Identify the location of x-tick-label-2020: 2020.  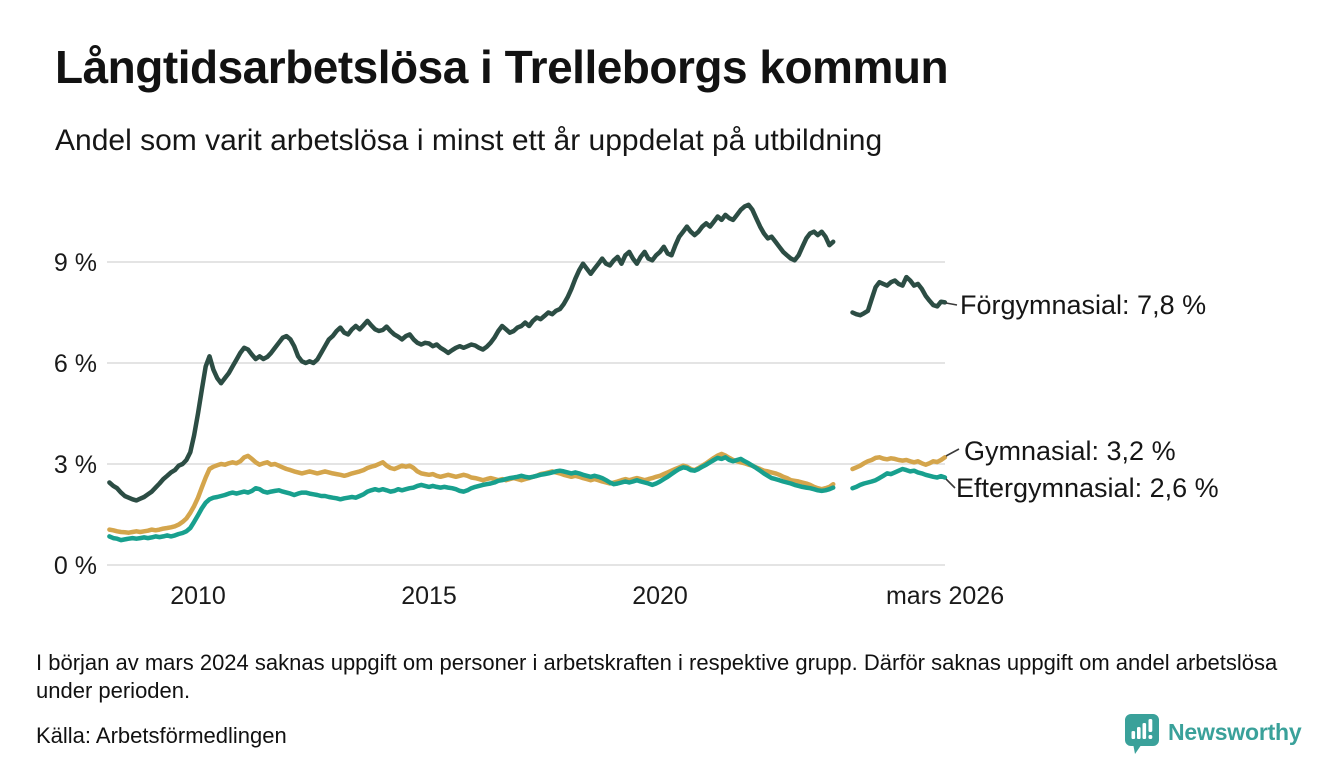
(660, 596).